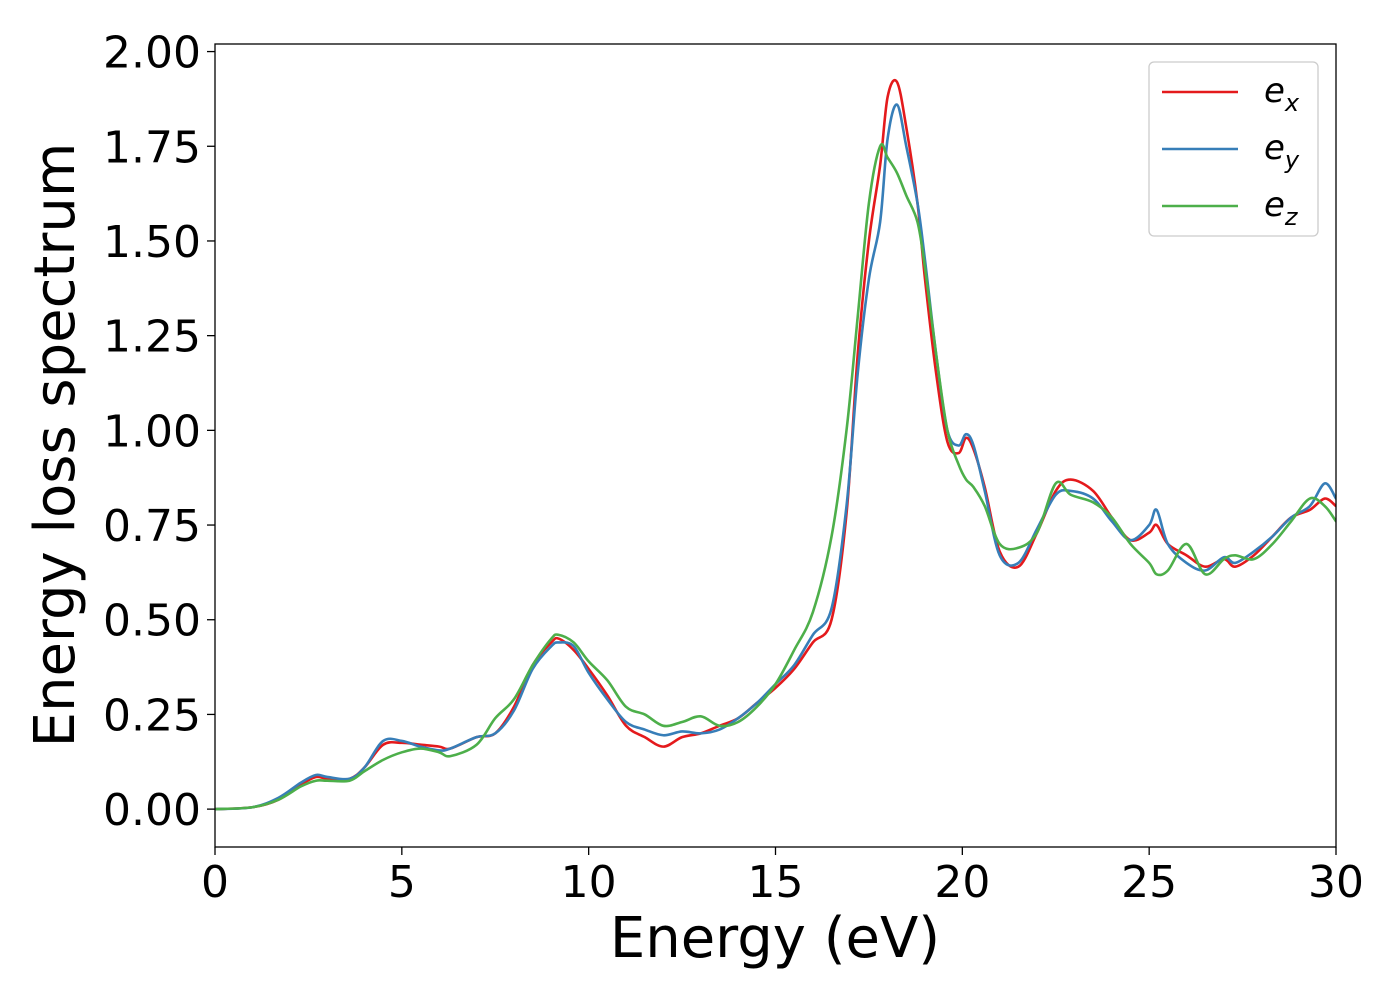 Image resolution: width=1400 pixels, height=1000 pixels. What do you see at coordinates (152, 526) in the screenshot?
I see `y-tick-label: 0.75` at bounding box center [152, 526].